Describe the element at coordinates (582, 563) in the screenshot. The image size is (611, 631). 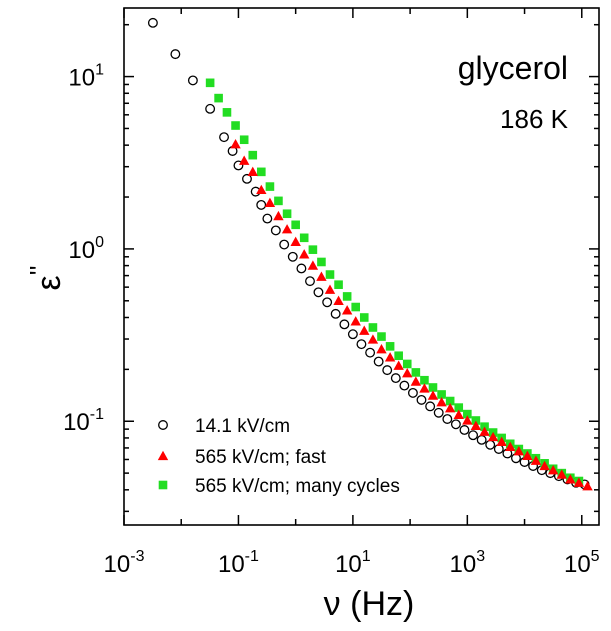
I see `x-tick-label: 10⁵` at that location.